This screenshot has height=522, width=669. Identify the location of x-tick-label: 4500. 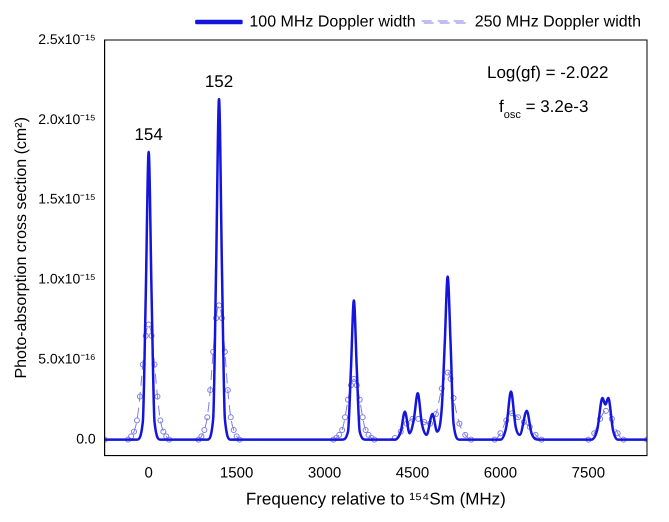
(413, 473).